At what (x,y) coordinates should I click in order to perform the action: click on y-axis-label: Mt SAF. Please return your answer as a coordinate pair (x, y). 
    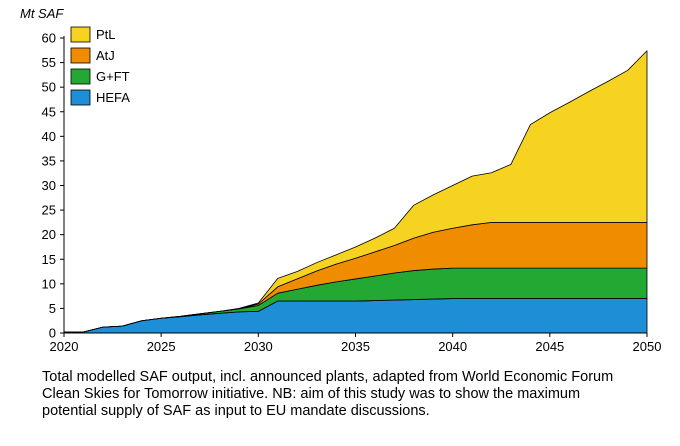
    Looking at the image, I should click on (42, 13).